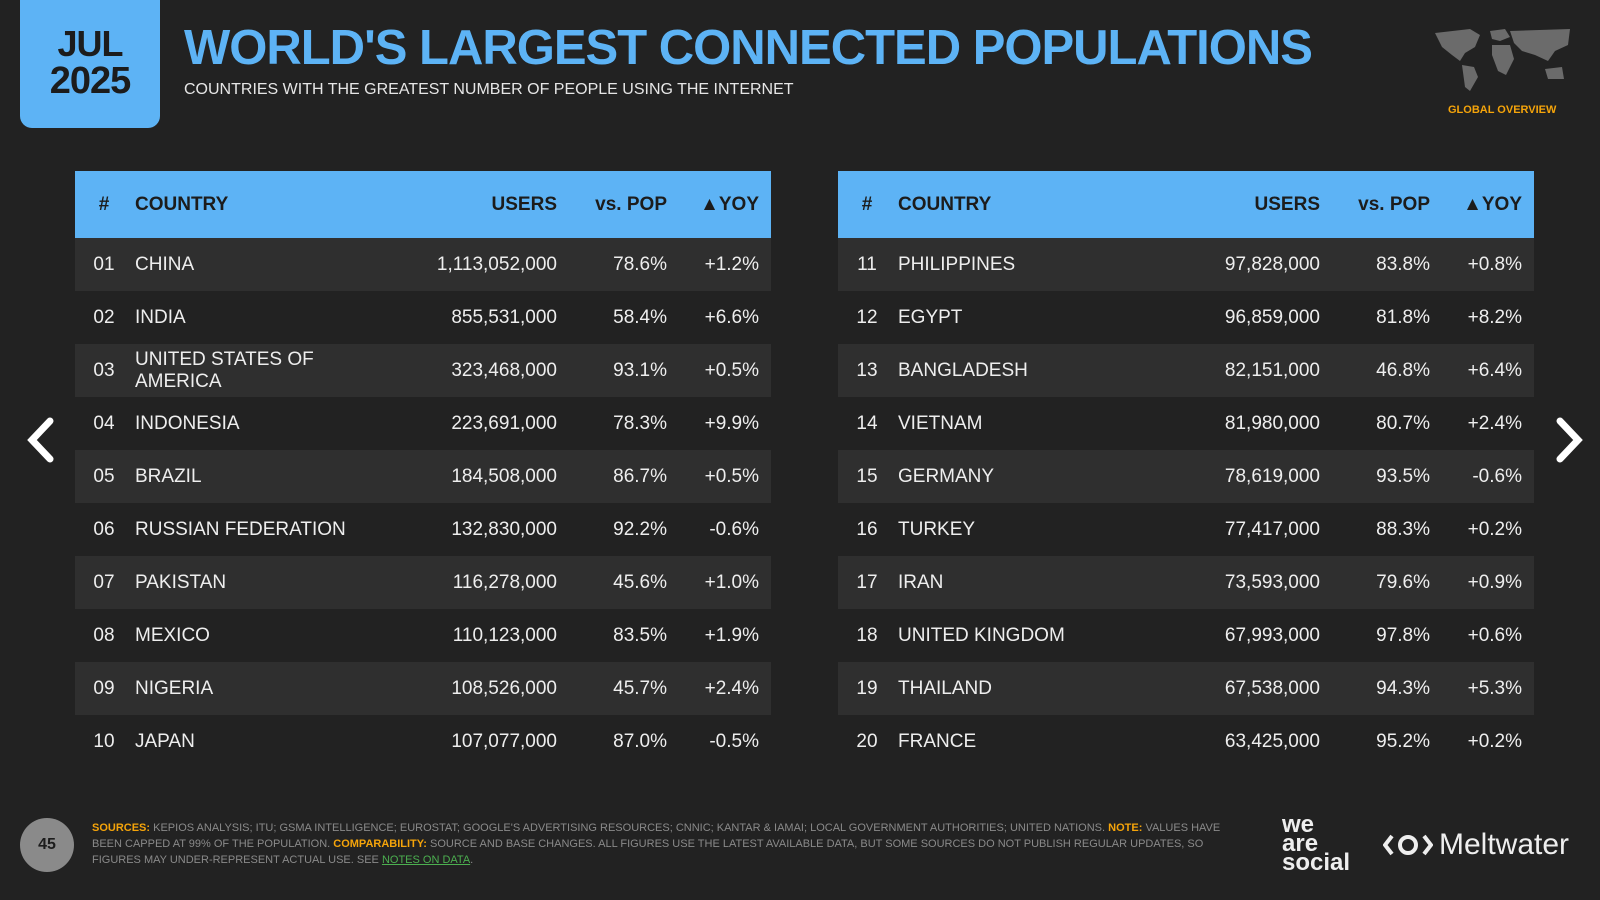  Describe the element at coordinates (423, 476) in the screenshot. I see `table-row: 05 BRAZIL 184,508,000 86.7% +0.5%` at that location.